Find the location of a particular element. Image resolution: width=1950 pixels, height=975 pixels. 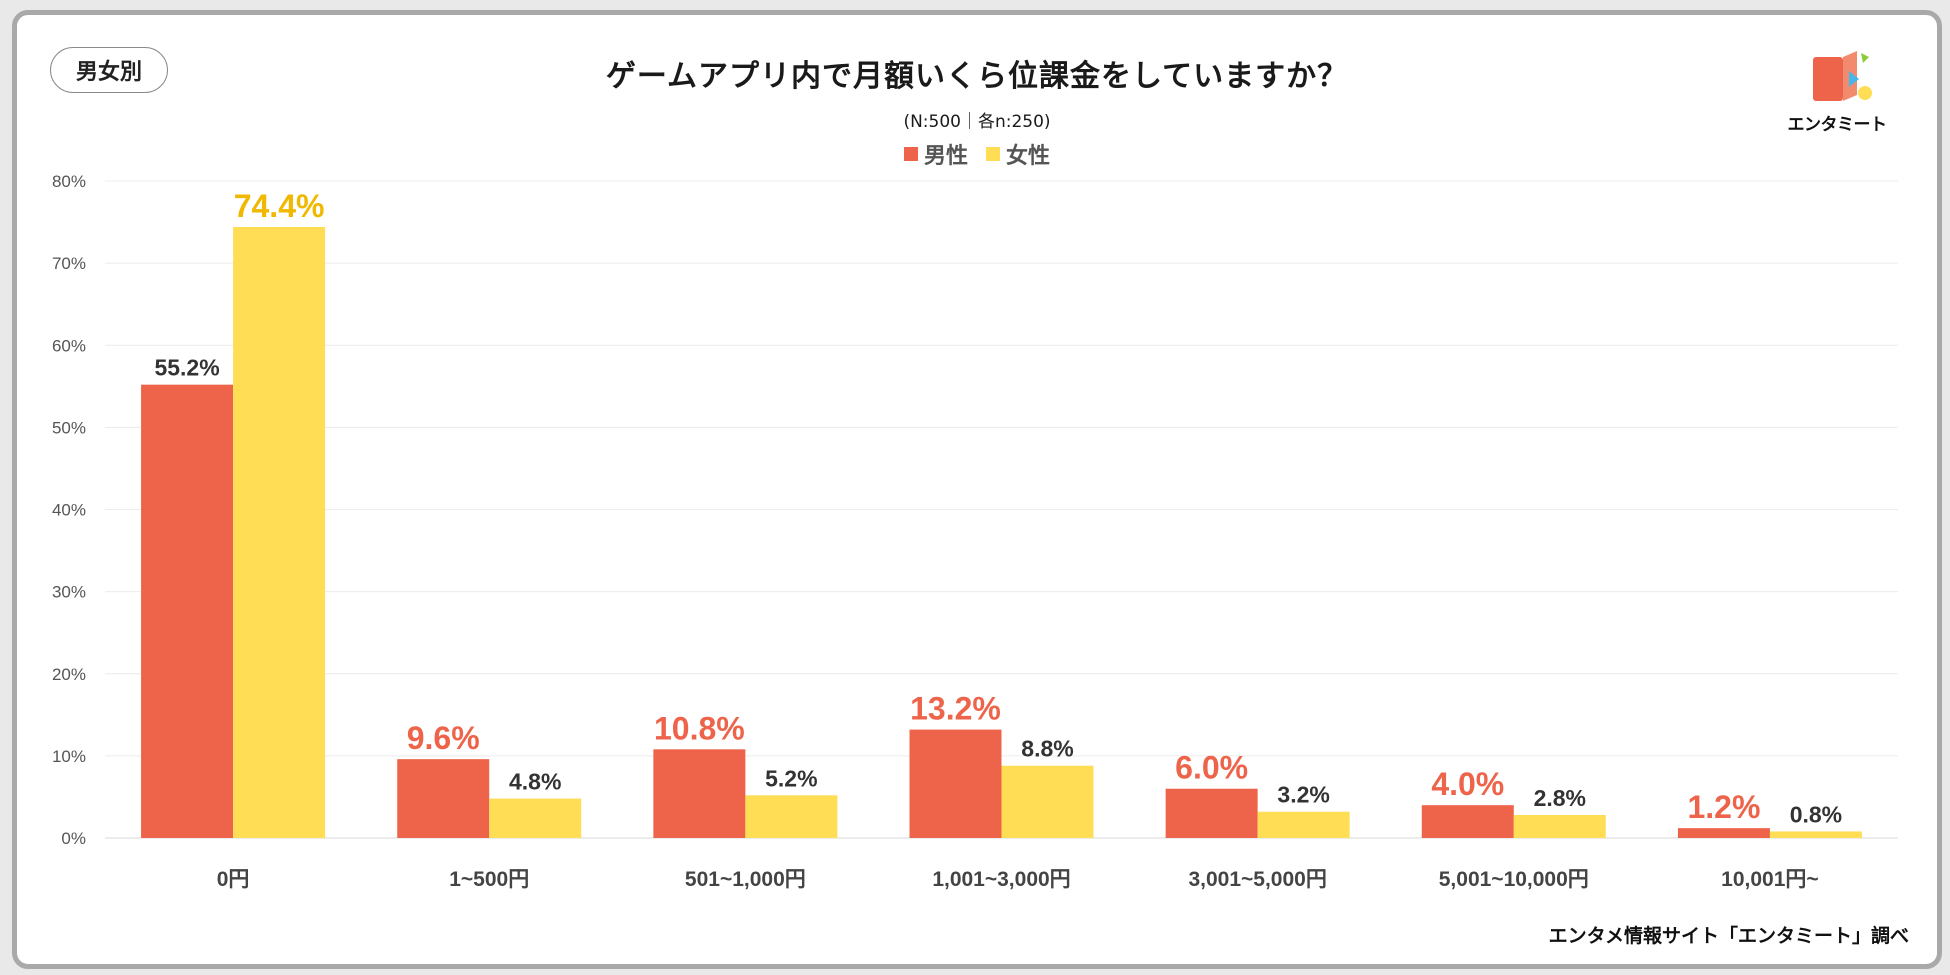

data-label-female: 74.4% is located at coordinates (279, 206).